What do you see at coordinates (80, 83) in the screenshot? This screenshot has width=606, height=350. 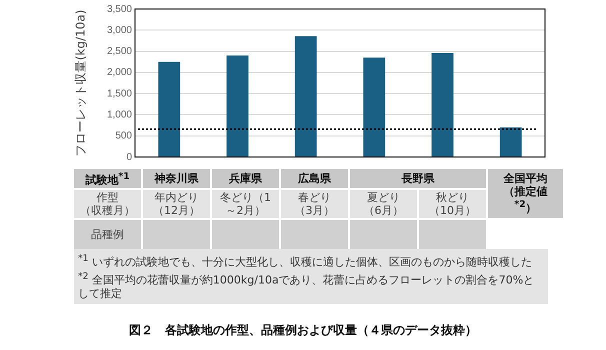 I see `y-axis-title: フローレット収量(kg/10a)` at bounding box center [80, 83].